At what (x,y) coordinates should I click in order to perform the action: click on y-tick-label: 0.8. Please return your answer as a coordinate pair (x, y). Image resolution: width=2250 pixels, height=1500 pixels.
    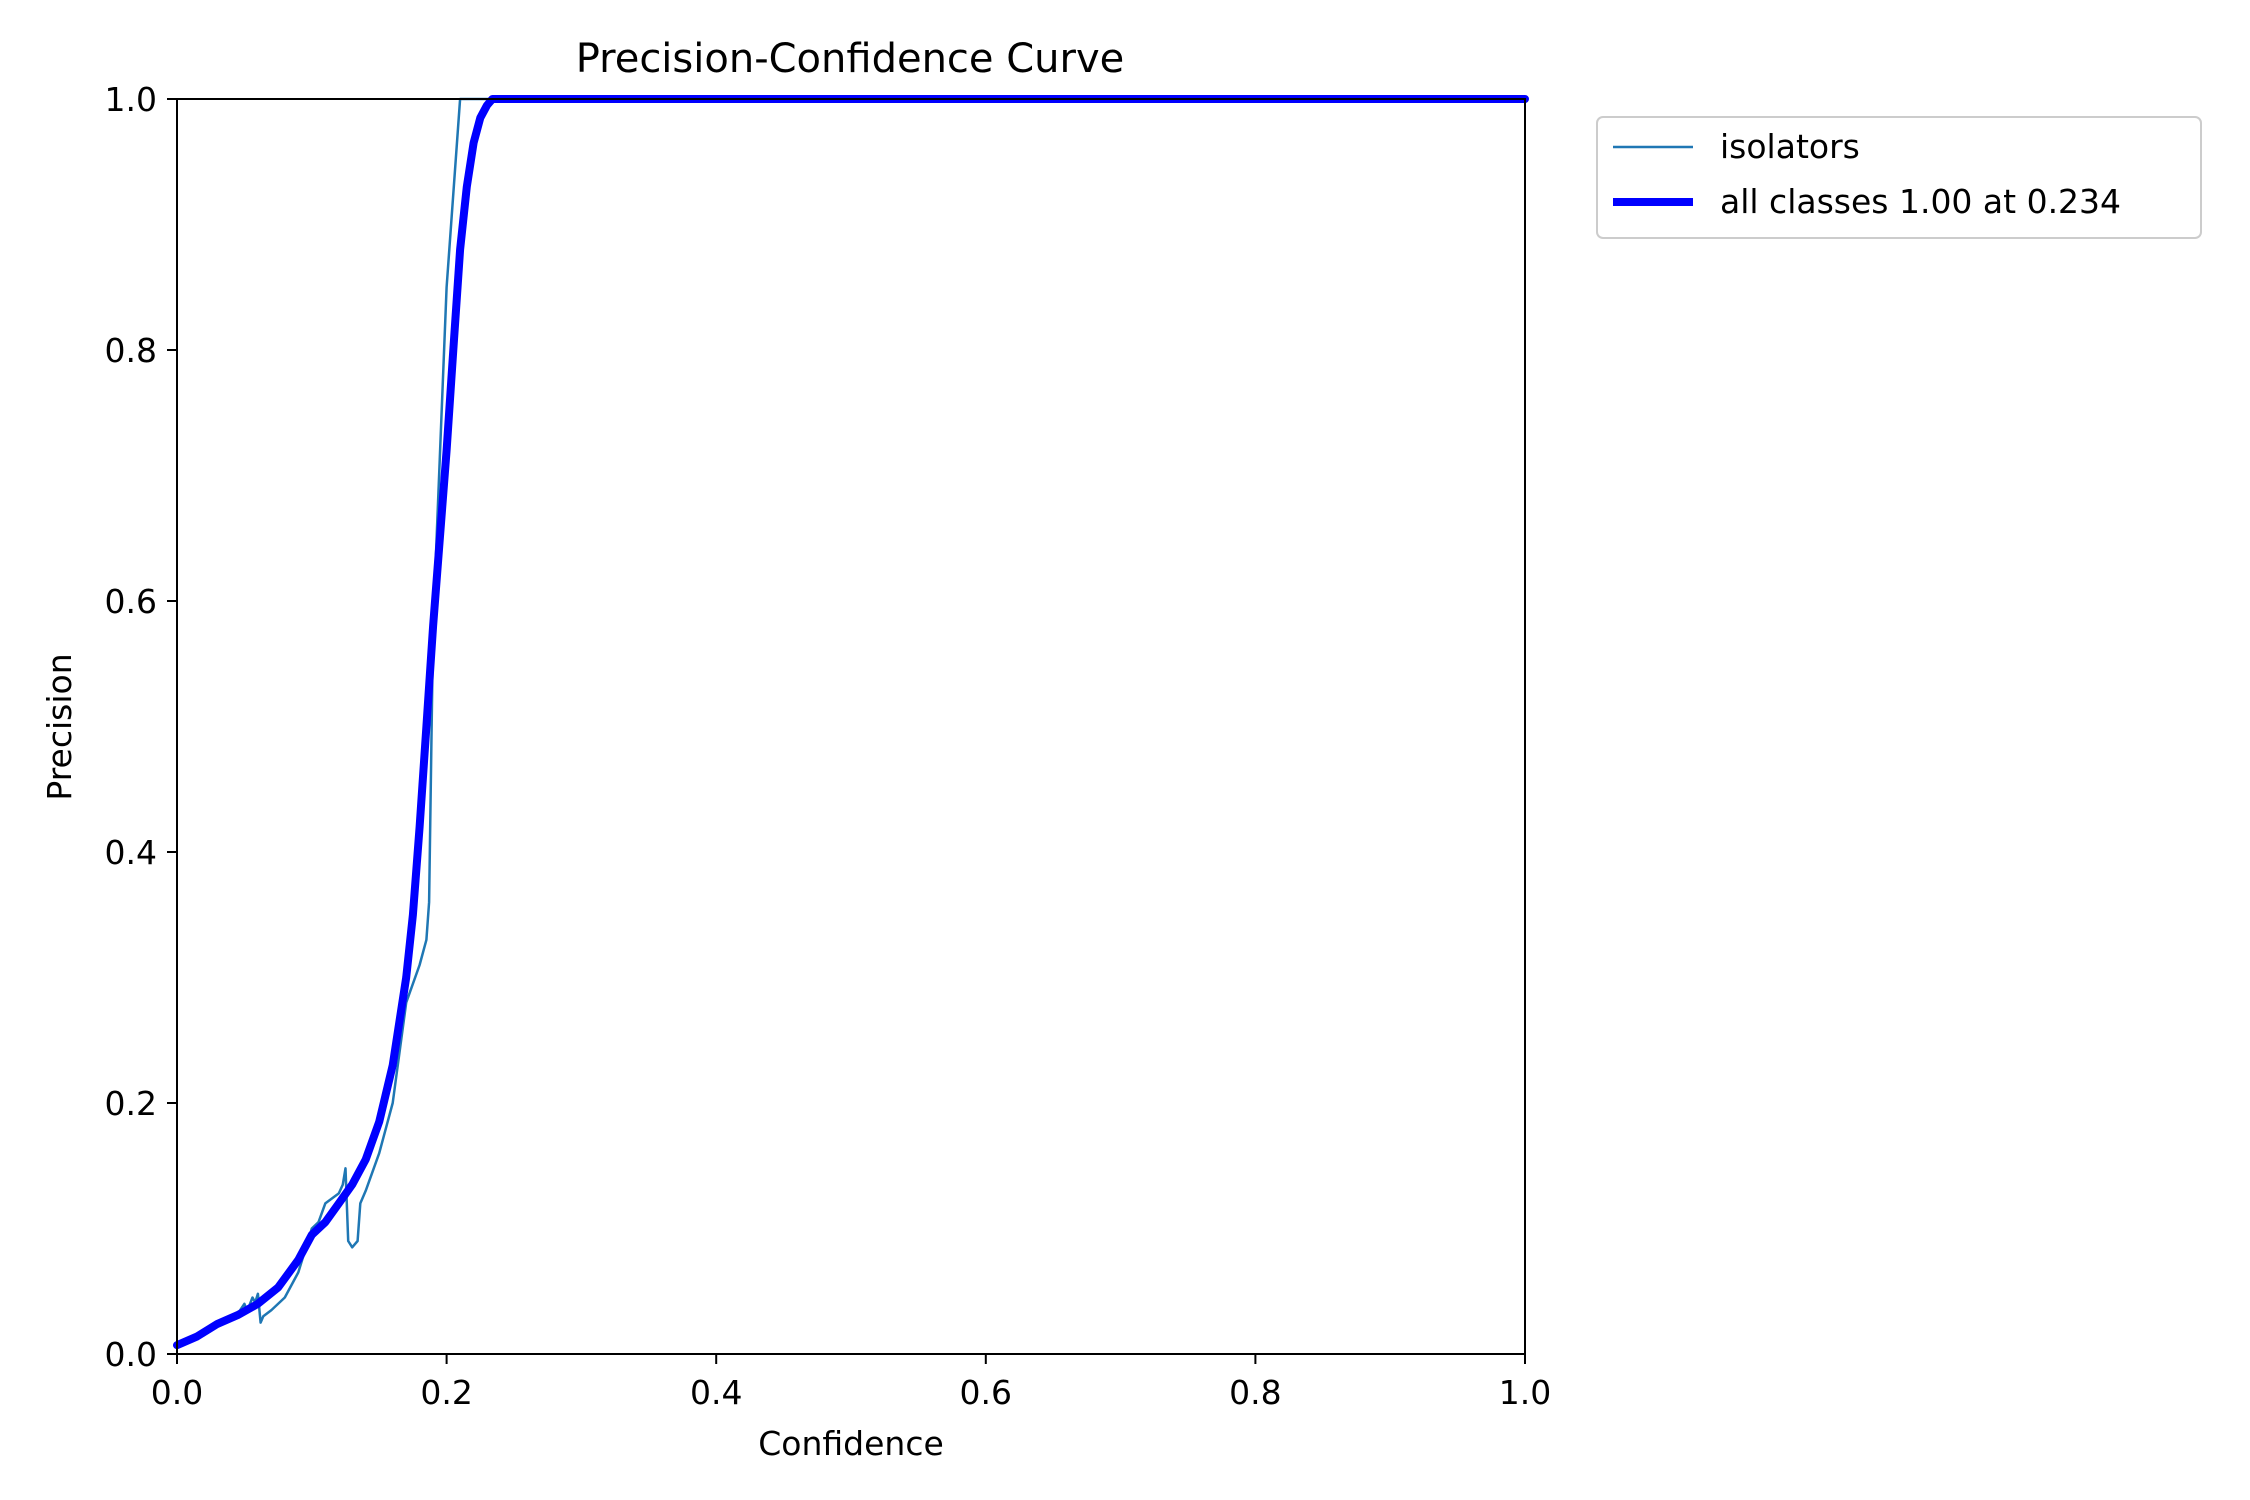
    Looking at the image, I should click on (131, 350).